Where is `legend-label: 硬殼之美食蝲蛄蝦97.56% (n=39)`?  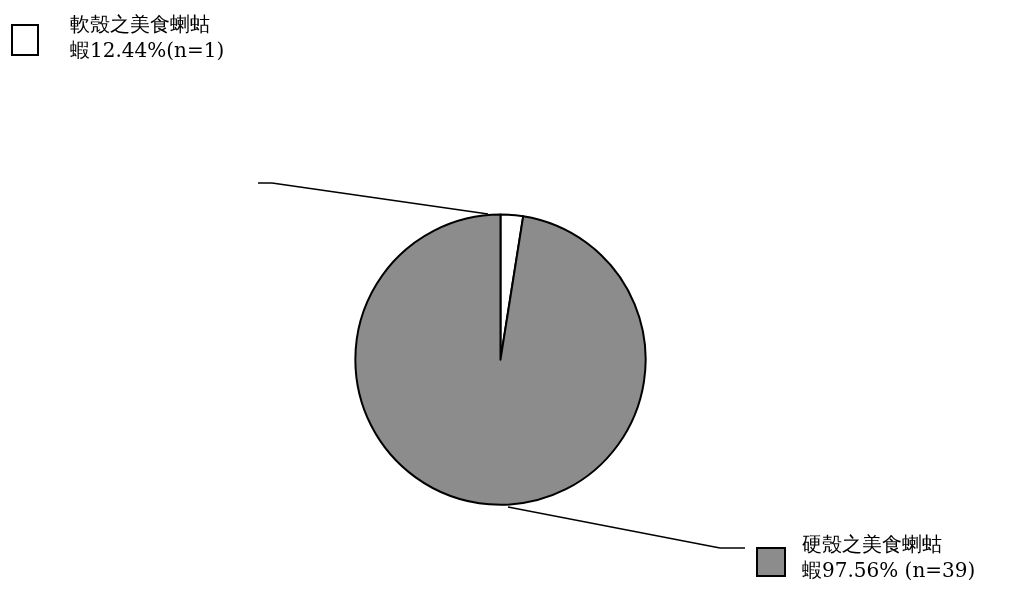
legend-label: 硬殼之美食蝲蛄蝦97.56% (n=39) is located at coordinates (889, 557).